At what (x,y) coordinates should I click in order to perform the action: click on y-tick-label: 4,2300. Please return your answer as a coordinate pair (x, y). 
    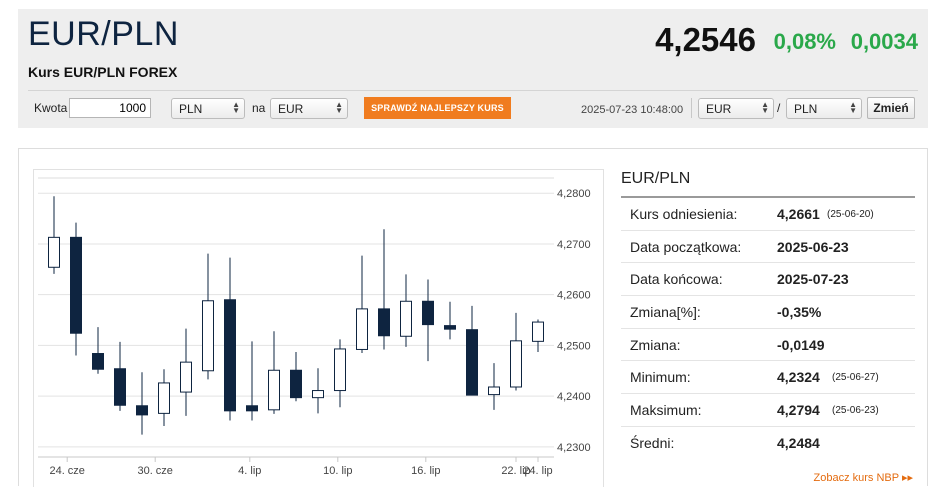
    Looking at the image, I should click on (574, 448).